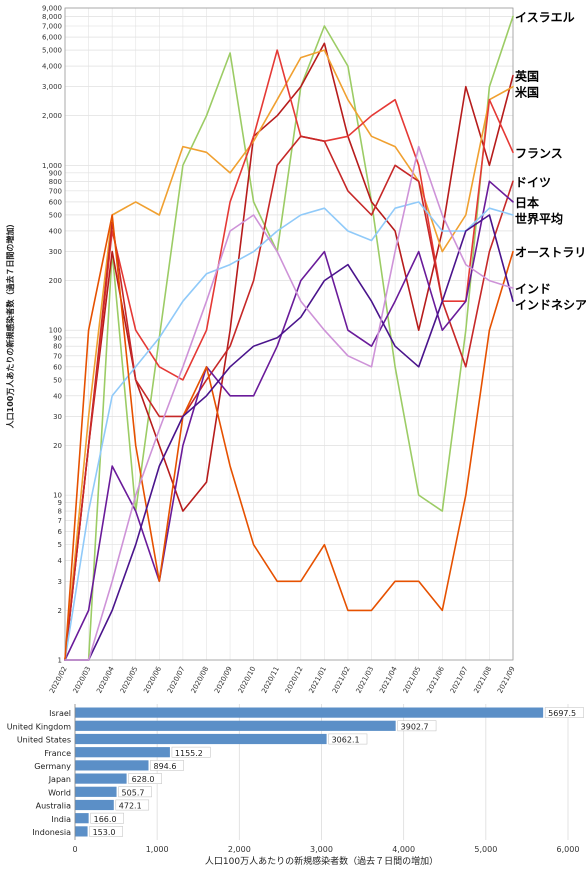 This screenshot has height=878, width=586. Describe the element at coordinates (157, 849) in the screenshot. I see `bar-x-tick-label: 1,000` at that location.